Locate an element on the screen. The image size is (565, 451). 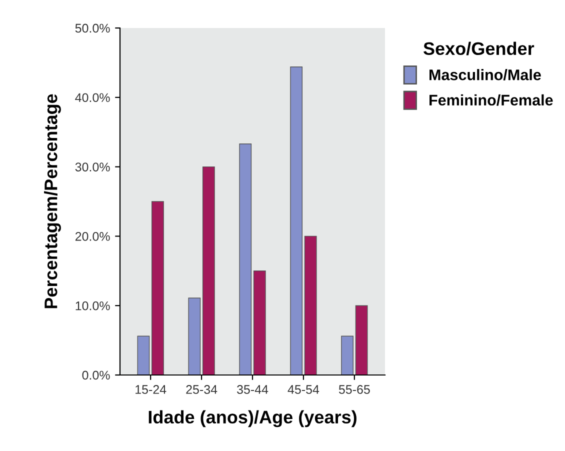
x-tick-label: 45-54 is located at coordinates (304, 389).